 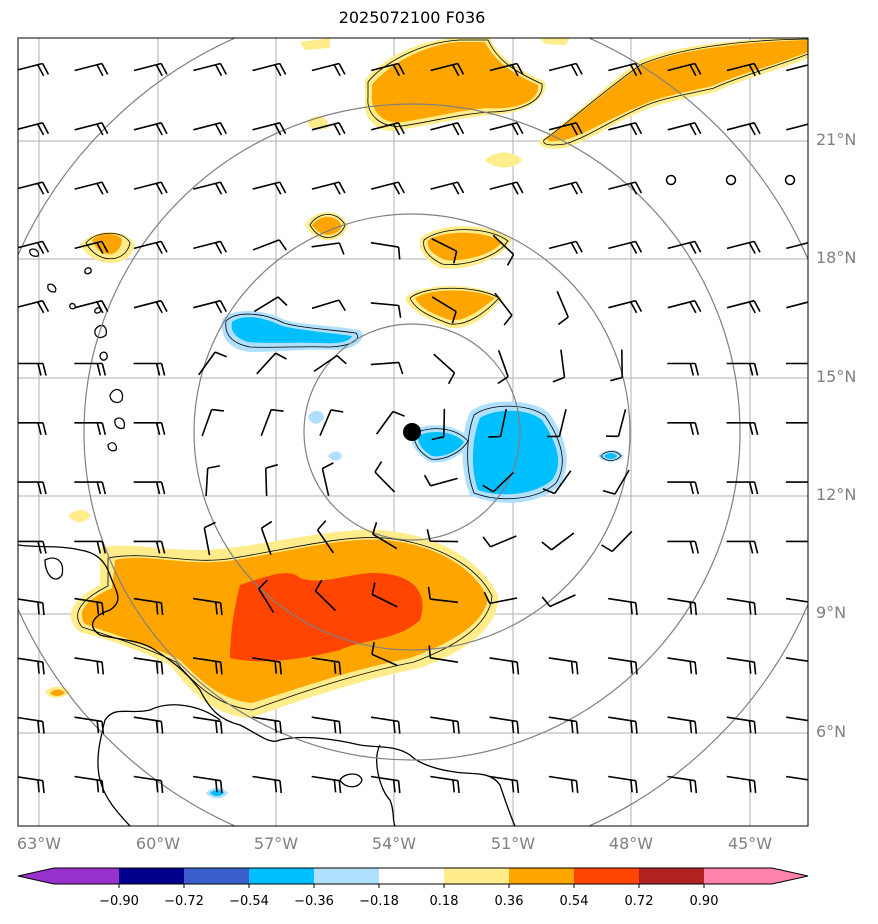 What do you see at coordinates (412, 17) in the screenshot?
I see `map-title: 2025072100 F036` at bounding box center [412, 17].